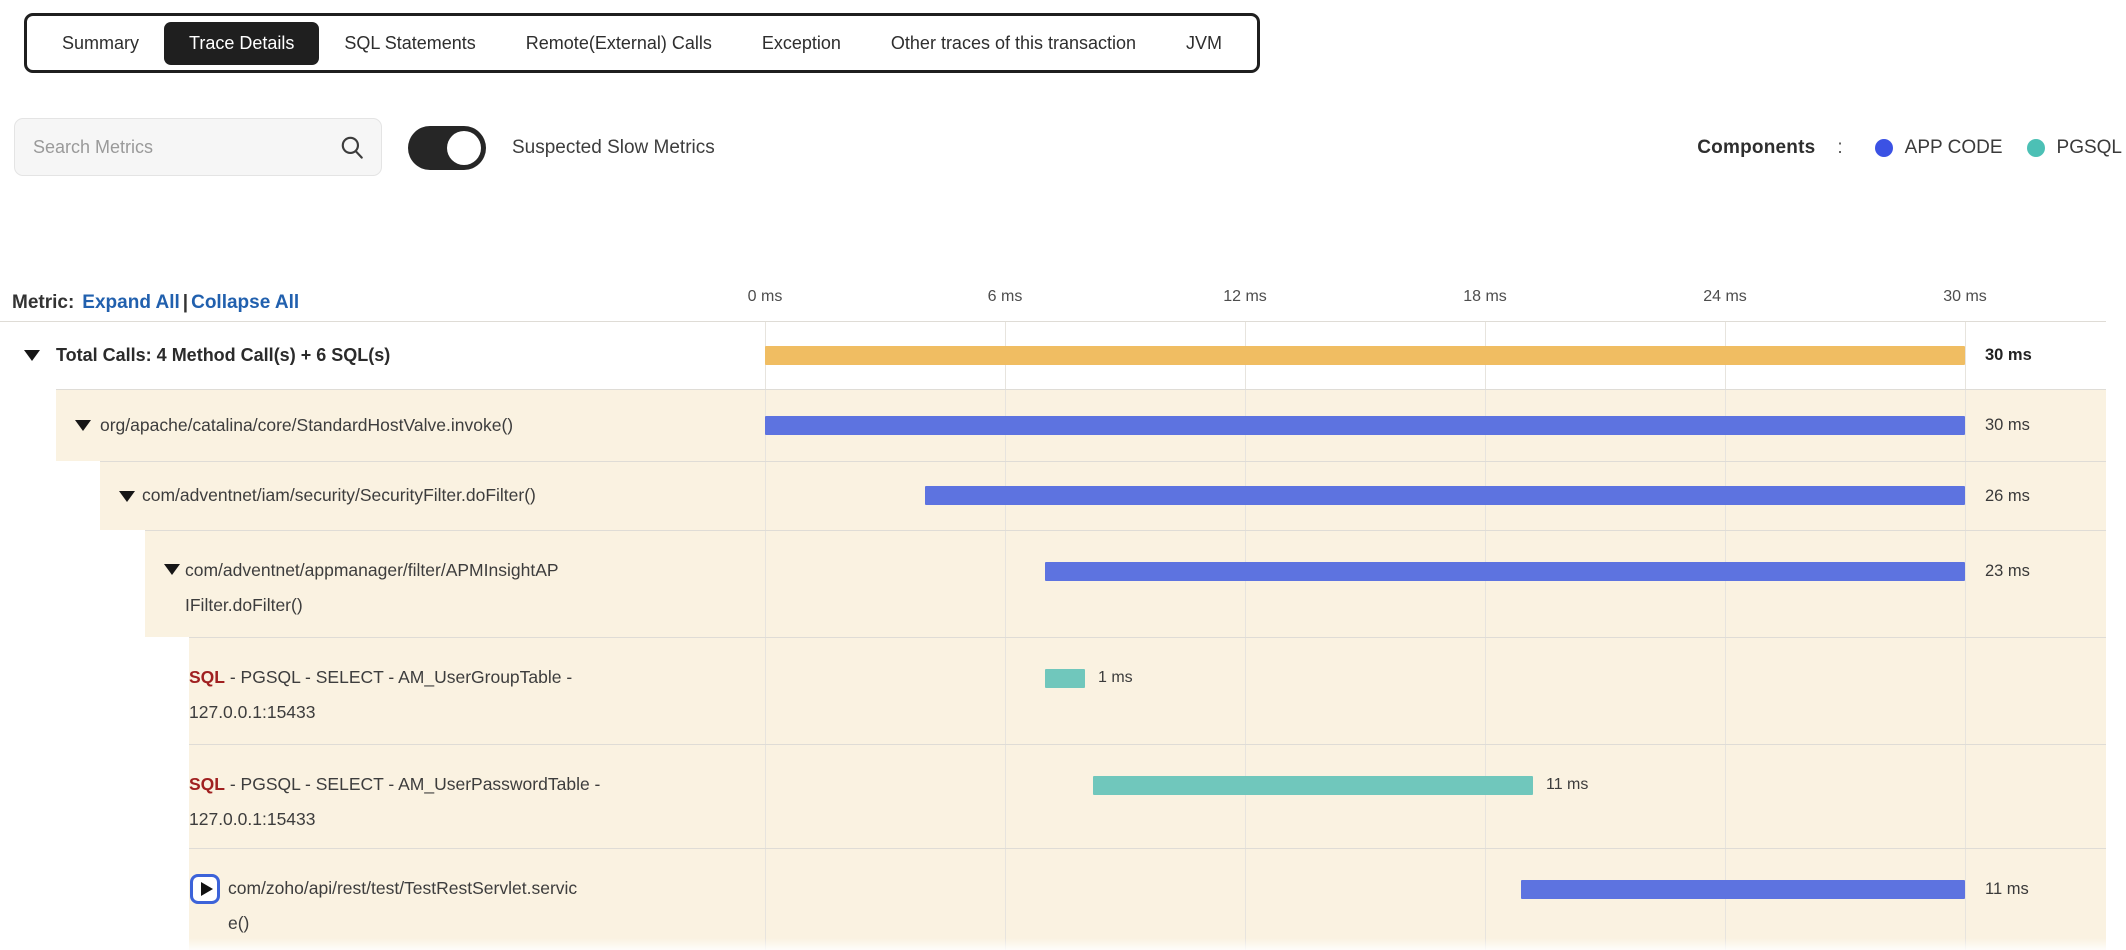 Image resolution: width=2126 pixels, height=950 pixels. I want to click on search-metrics-box, so click(198, 147).